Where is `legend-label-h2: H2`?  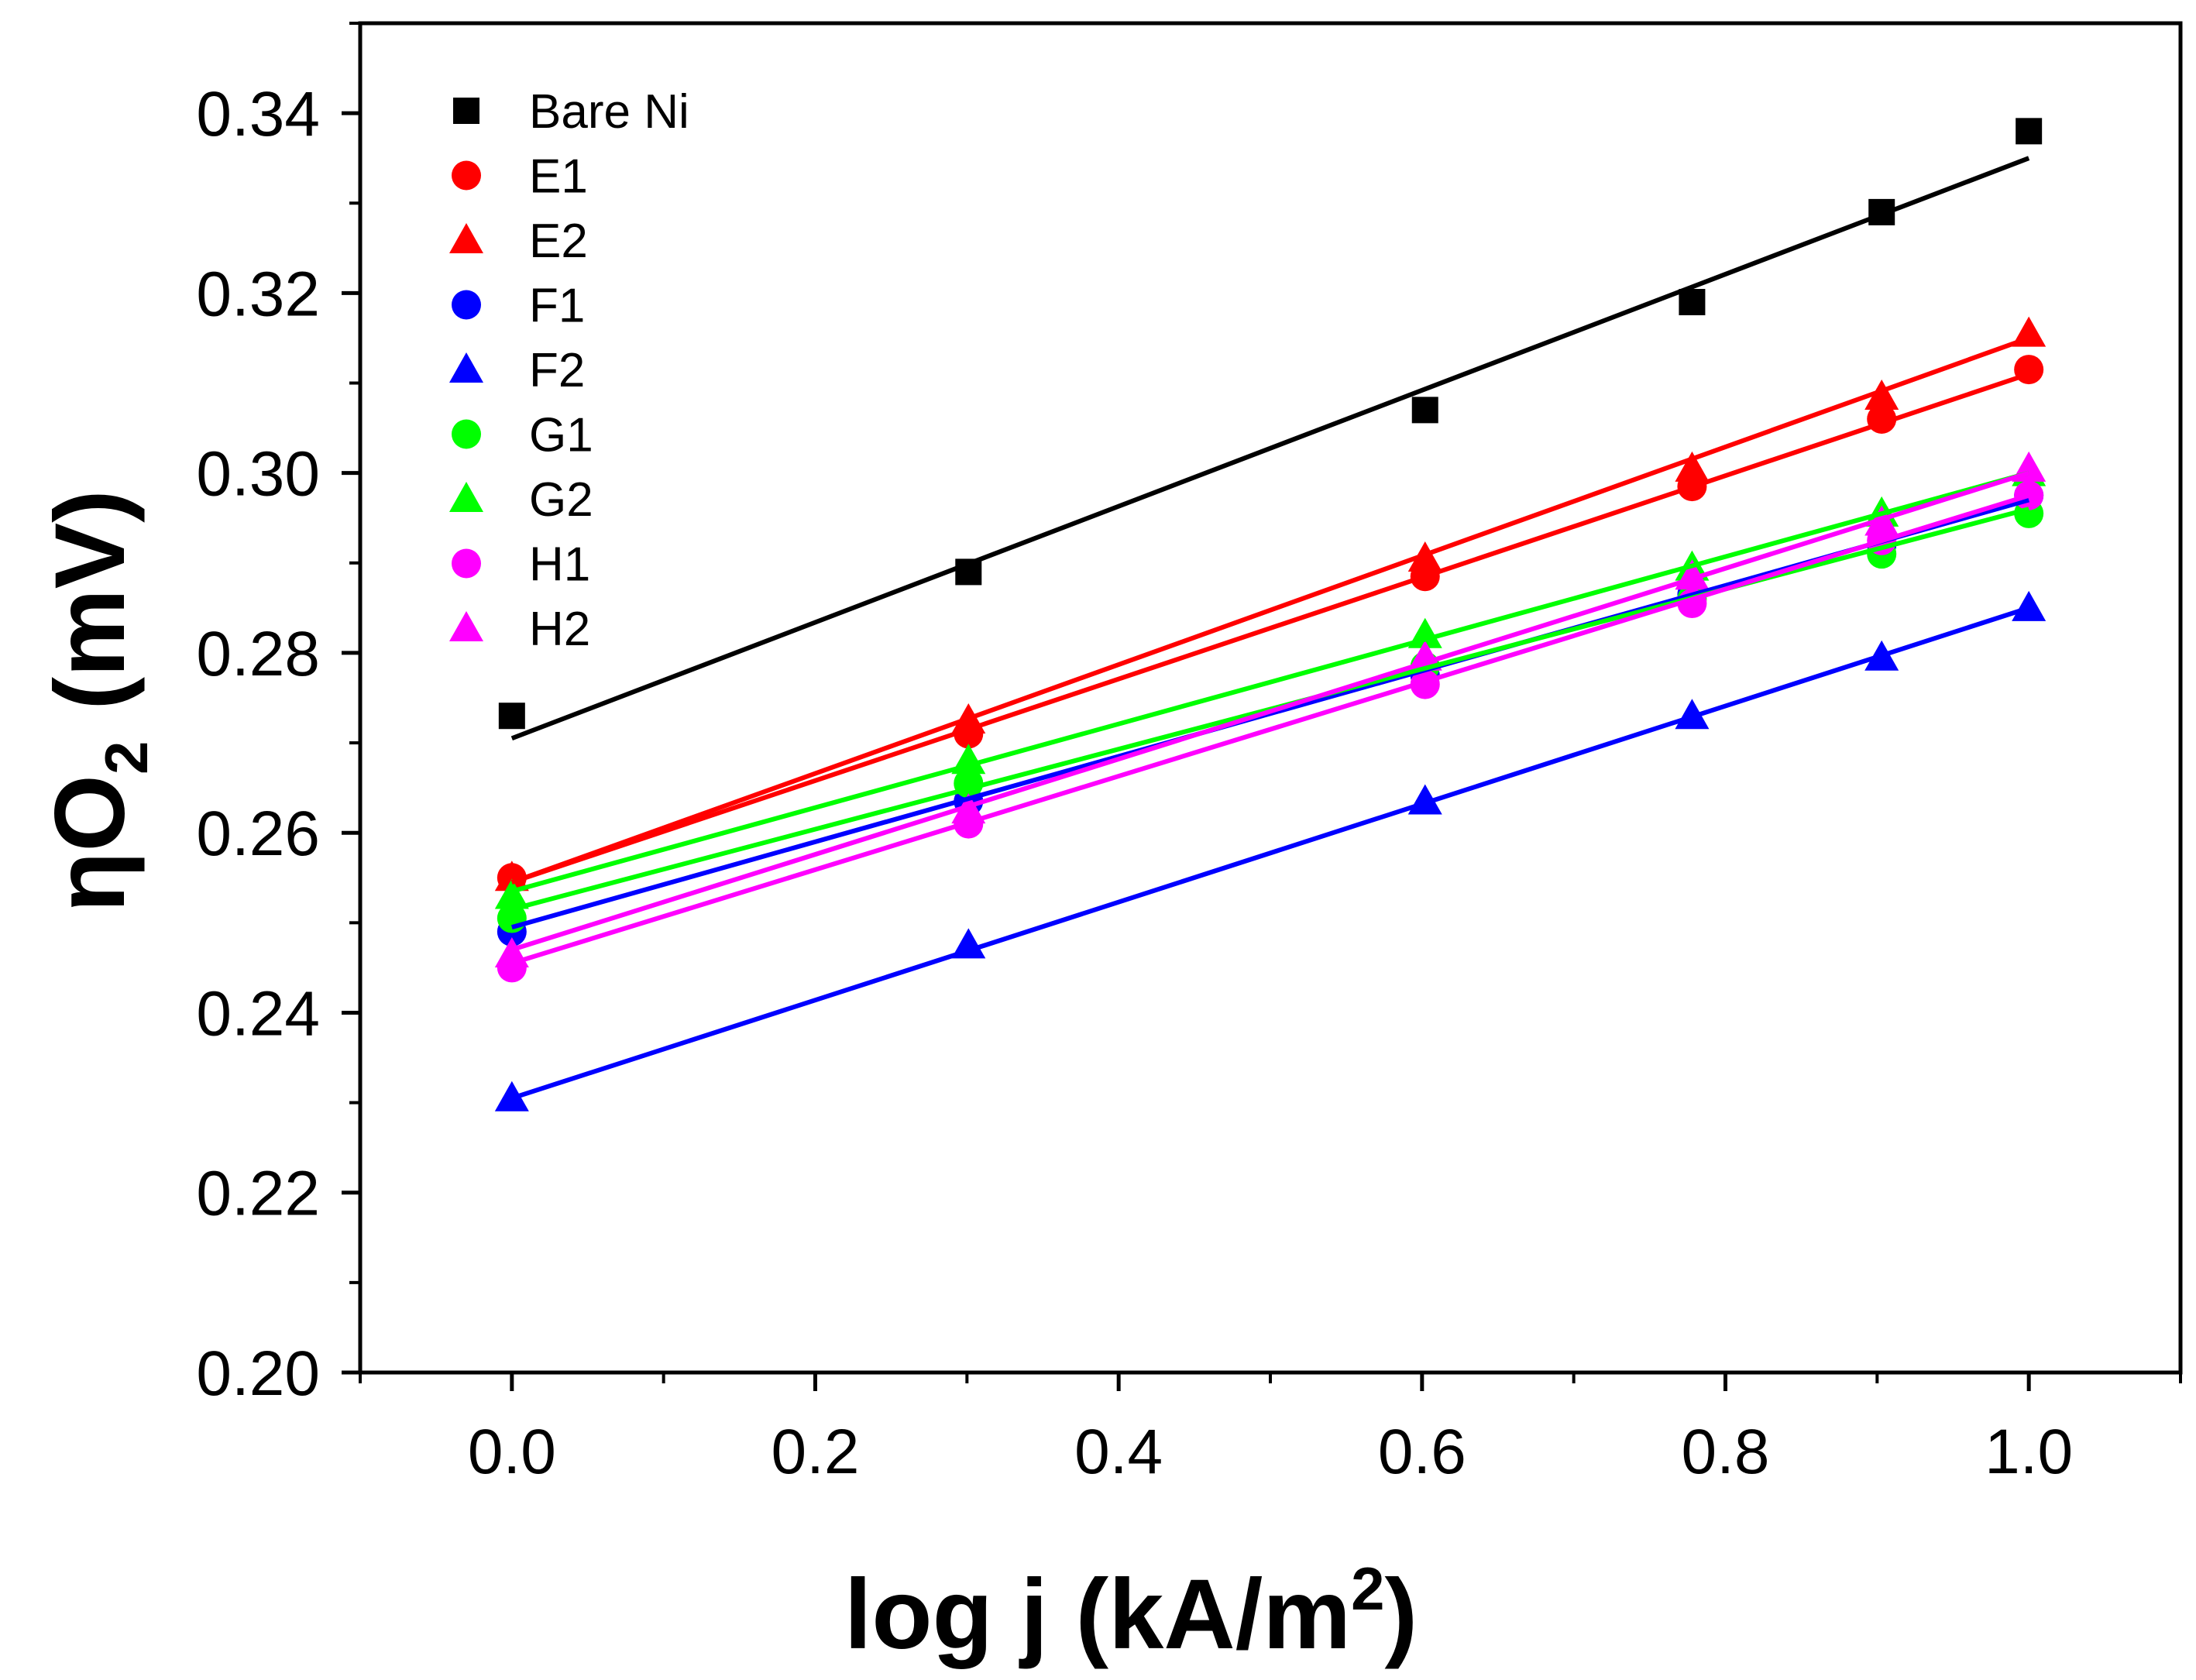
legend-label-h2: H2 is located at coordinates (559, 630).